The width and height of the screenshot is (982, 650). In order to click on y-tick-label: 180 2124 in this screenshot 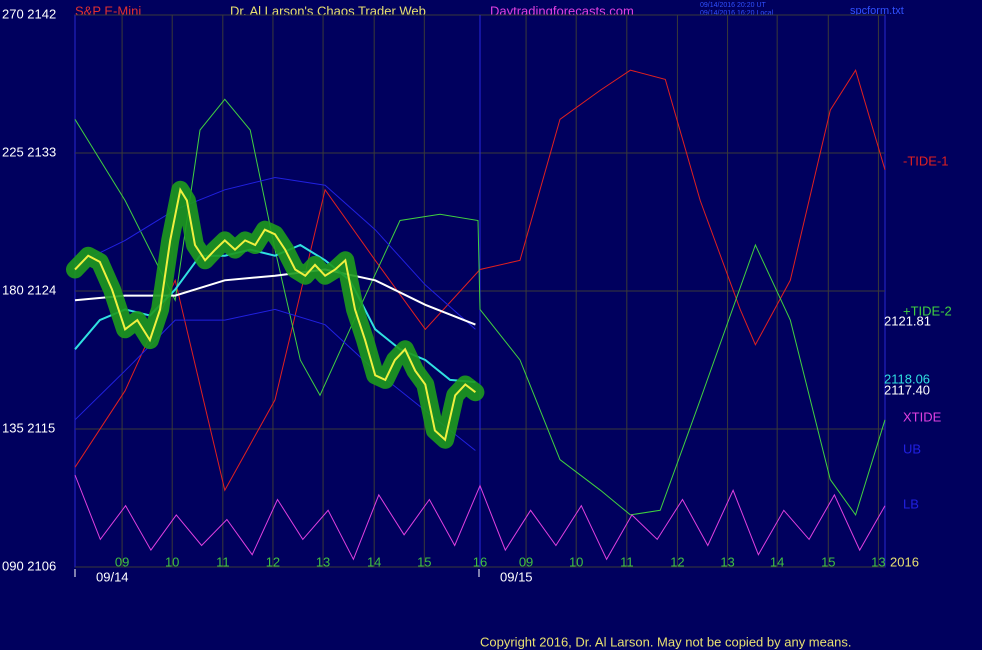, I will do `click(29, 289)`.